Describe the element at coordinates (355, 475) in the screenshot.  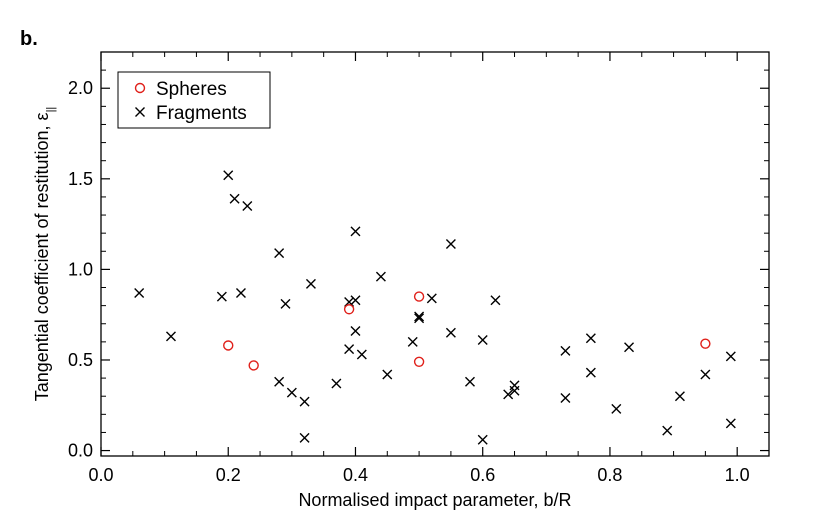
I see `x-tick-label: 0.4` at that location.